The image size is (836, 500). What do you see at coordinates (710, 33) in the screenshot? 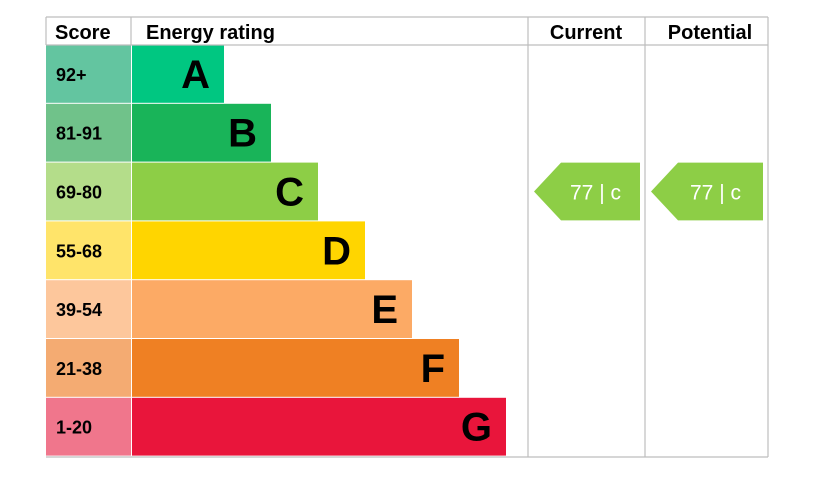
I see `header-potential: Potential` at bounding box center [710, 33].